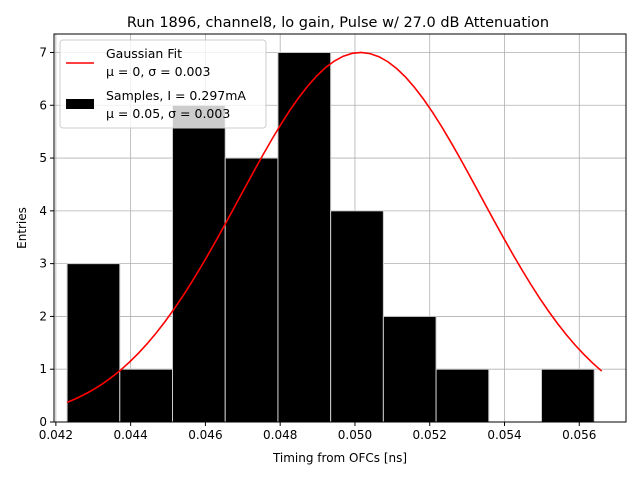 The height and width of the screenshot is (480, 640). What do you see at coordinates (504, 435) in the screenshot?
I see `x-tick-label: 0.054` at bounding box center [504, 435].